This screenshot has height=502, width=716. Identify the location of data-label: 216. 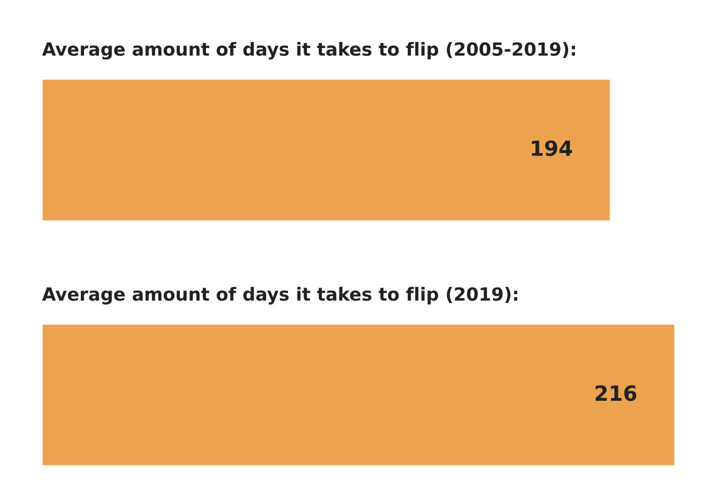
(616, 393).